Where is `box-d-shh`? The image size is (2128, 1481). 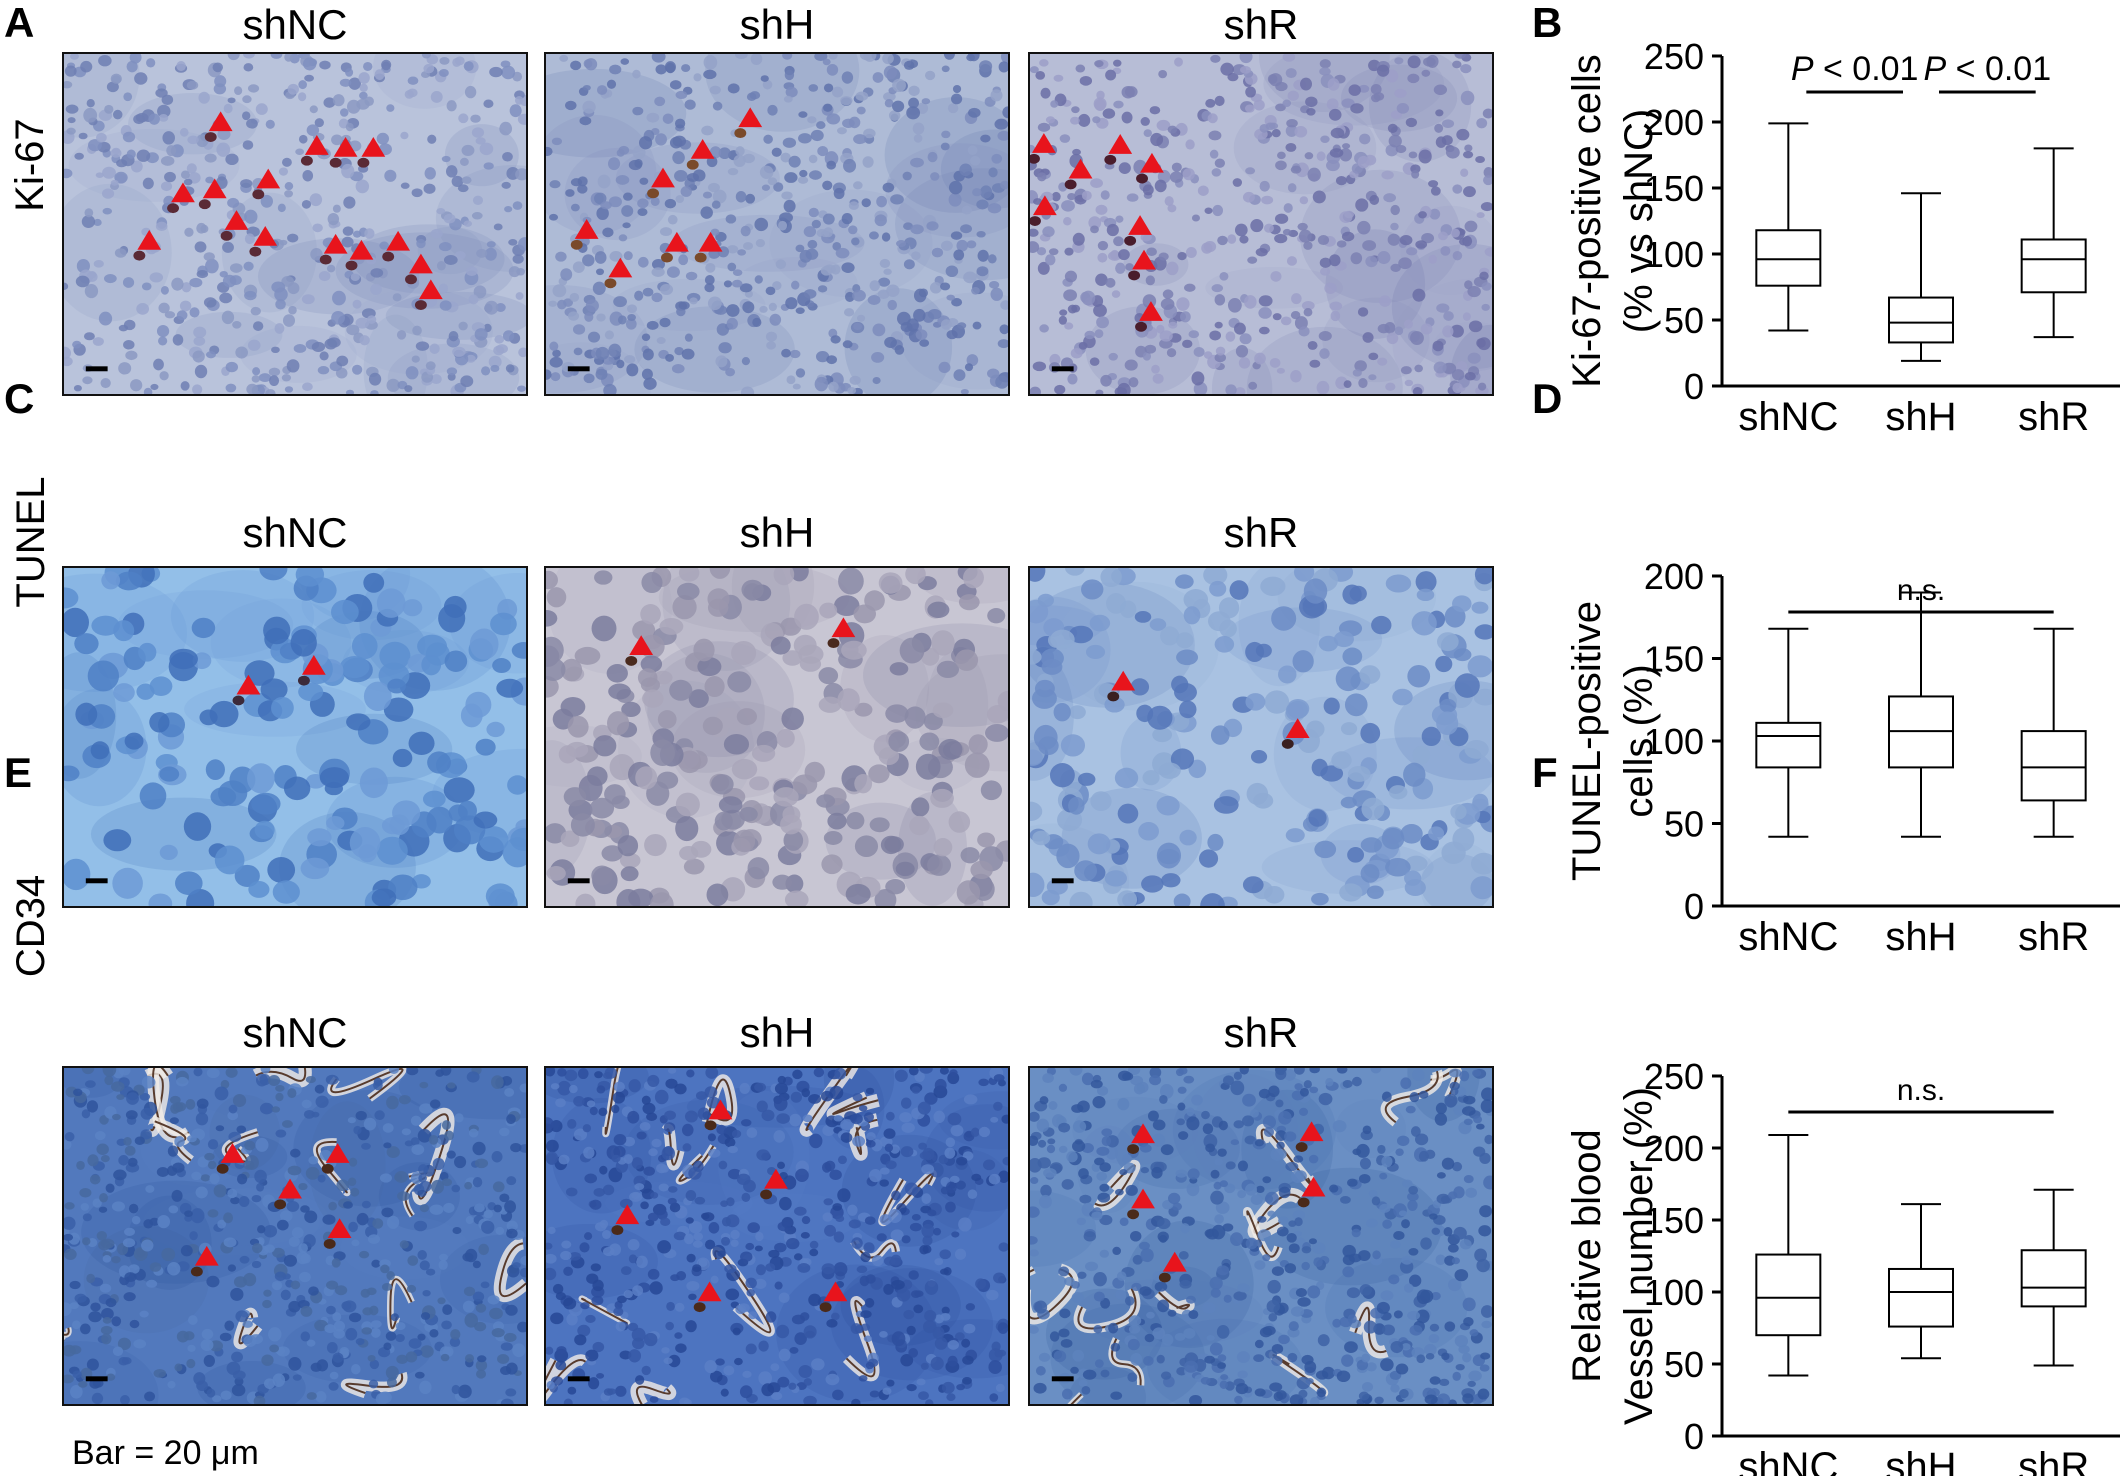 box-d-shh is located at coordinates (1921, 714).